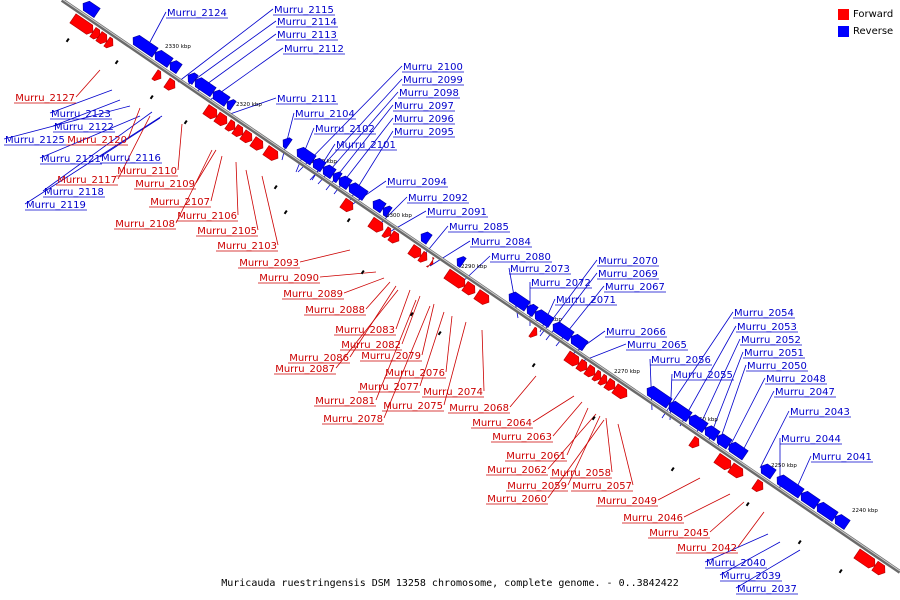 This screenshot has height=600, width=900. I want to click on gene-label: Murru_2087, so click(305, 369).